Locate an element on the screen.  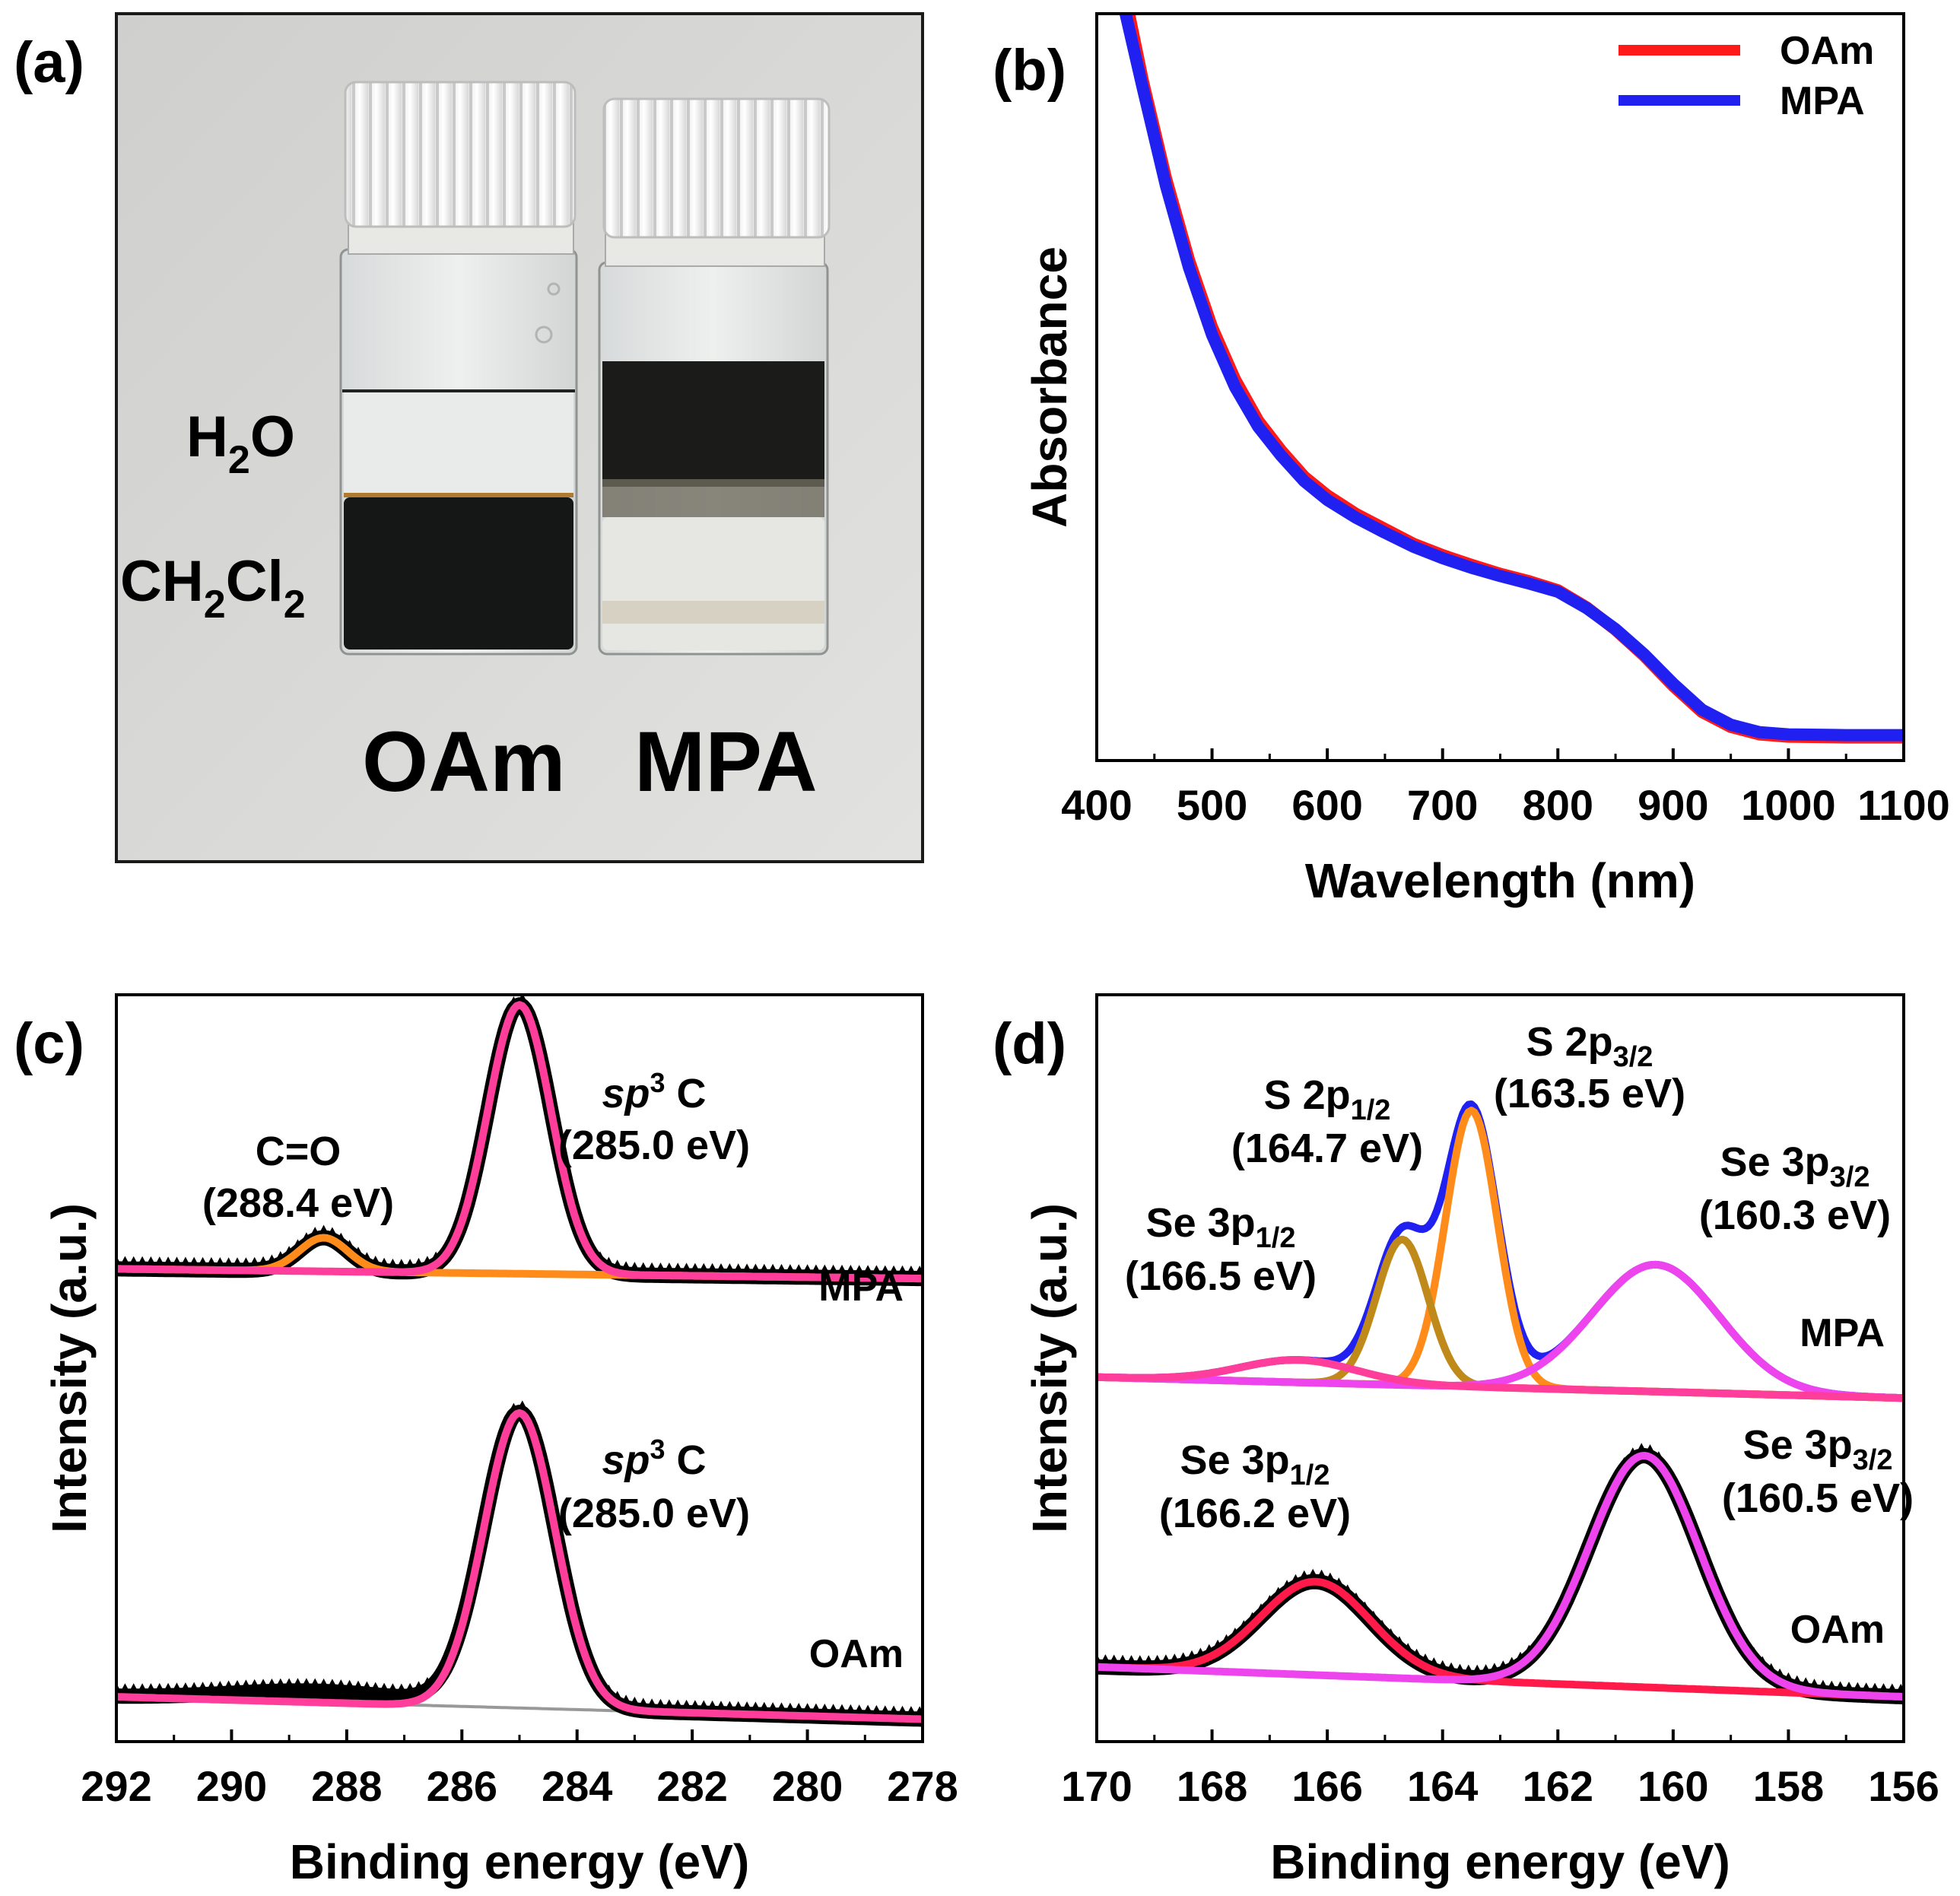
bubble is located at coordinates (544, 335).